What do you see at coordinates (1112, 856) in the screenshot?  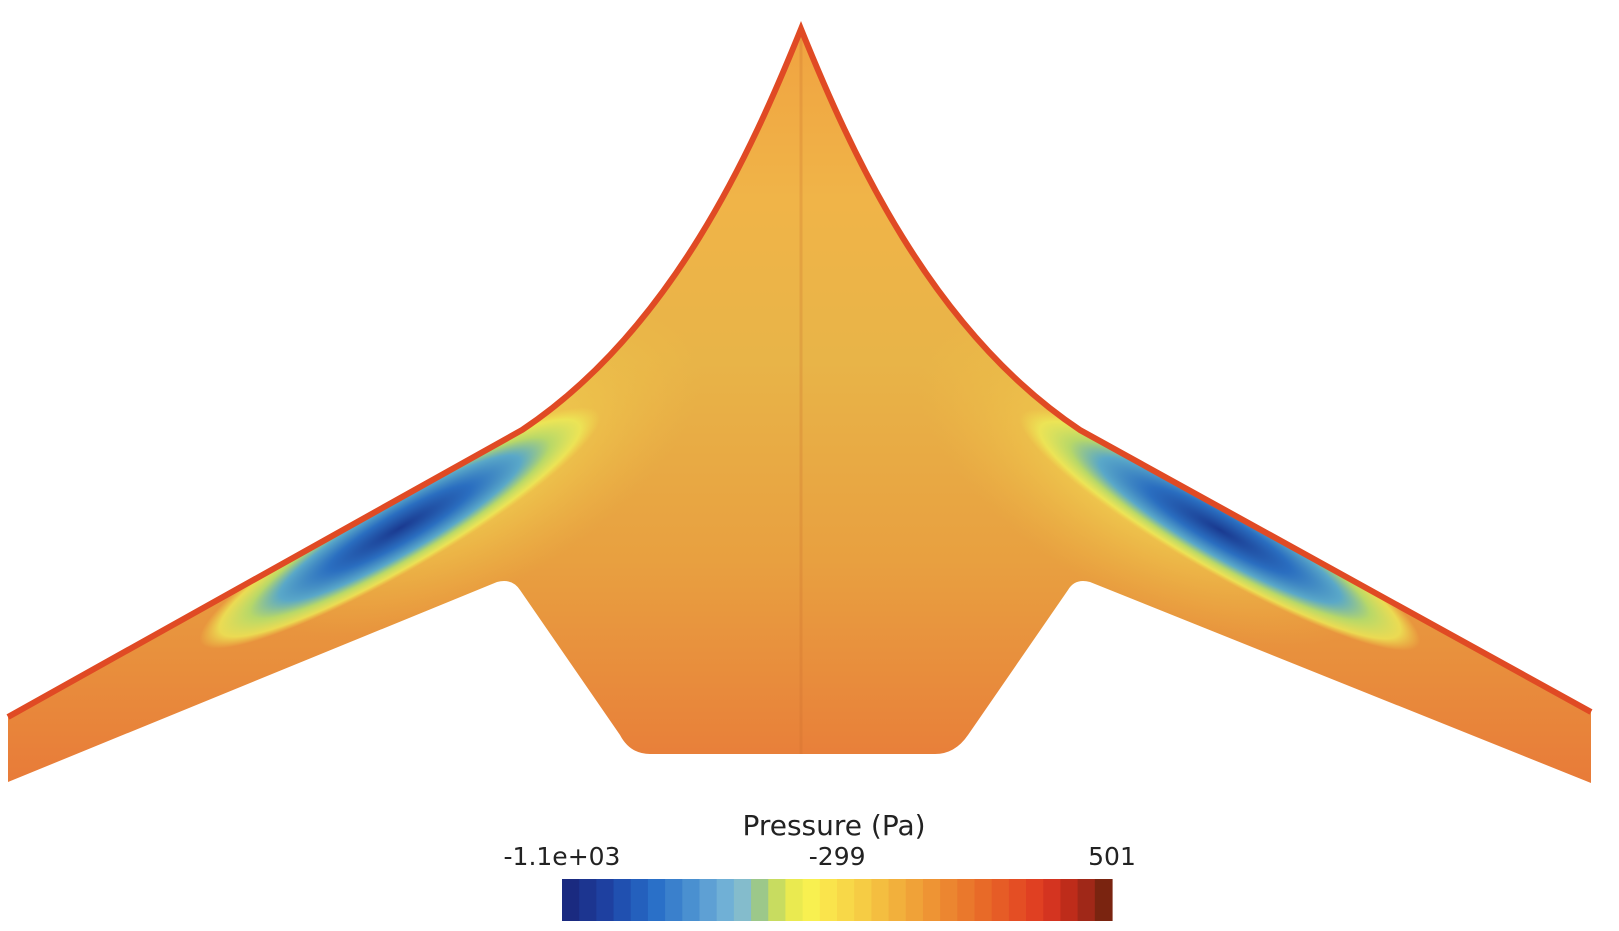 I see `colorbar-tick-label: 501` at bounding box center [1112, 856].